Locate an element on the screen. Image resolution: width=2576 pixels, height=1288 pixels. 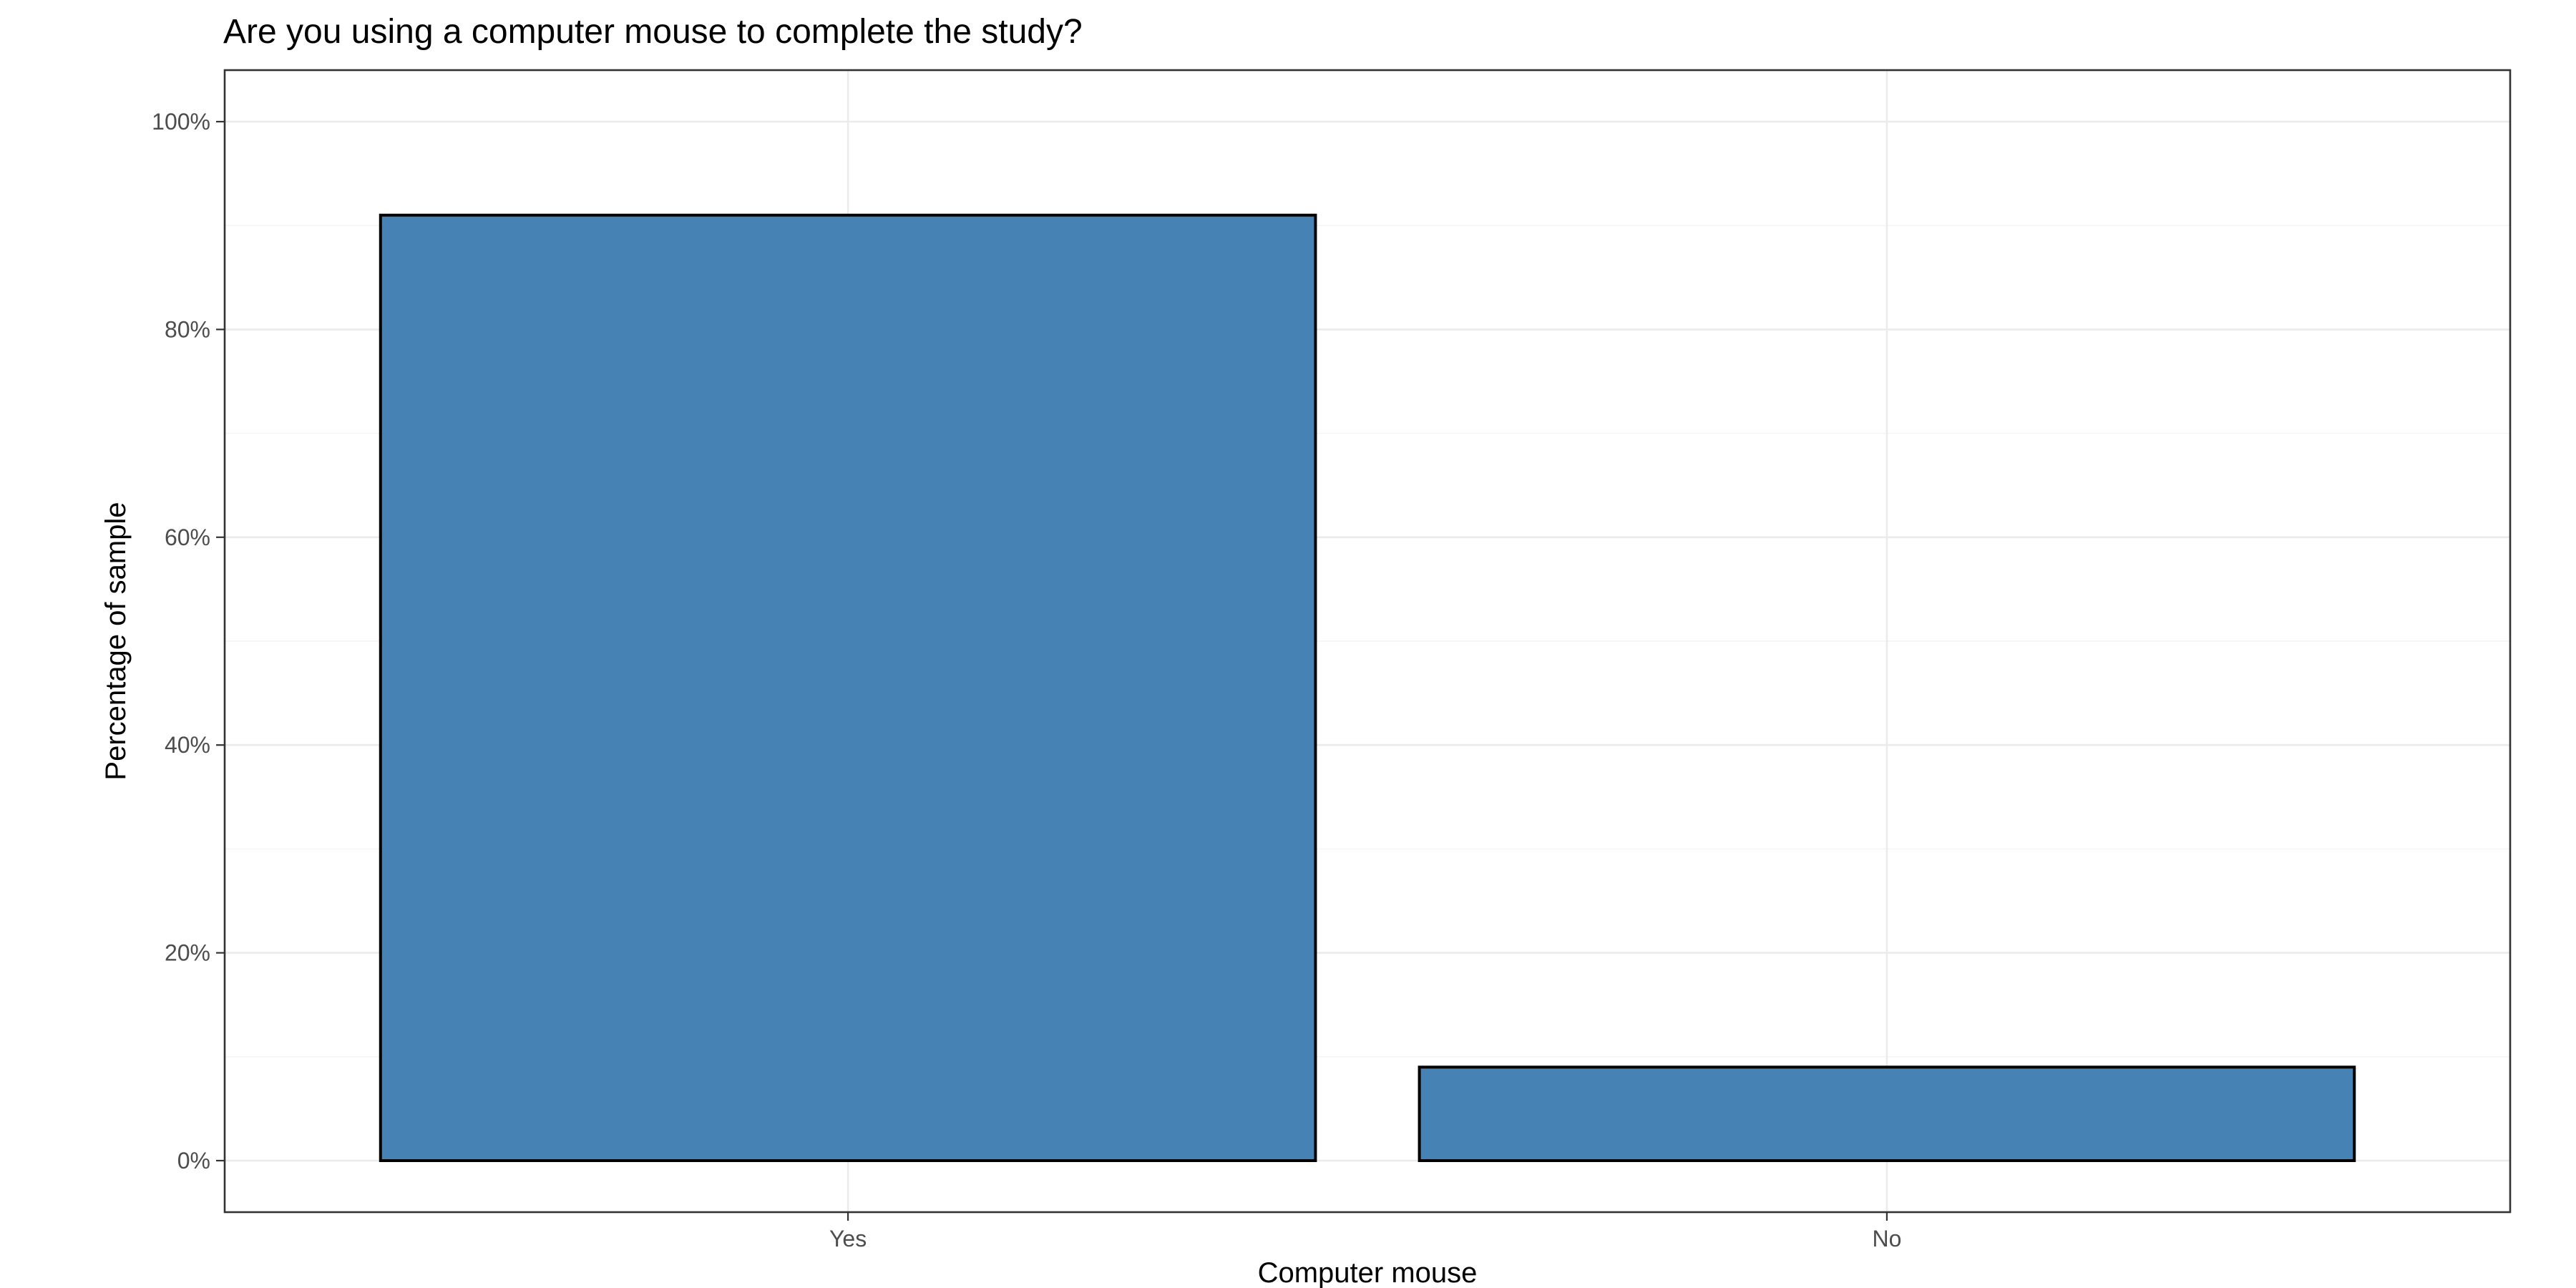
y-tick-label: 0% is located at coordinates (193, 1161).